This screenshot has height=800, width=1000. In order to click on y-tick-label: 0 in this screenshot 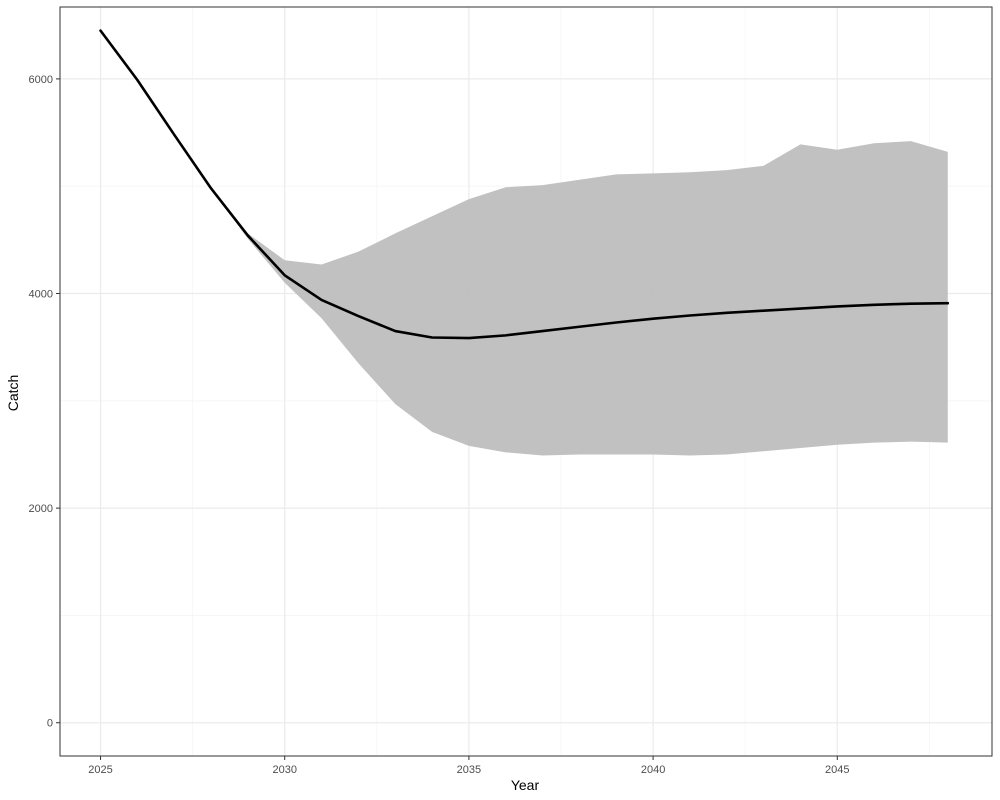, I will do `click(50, 724)`.